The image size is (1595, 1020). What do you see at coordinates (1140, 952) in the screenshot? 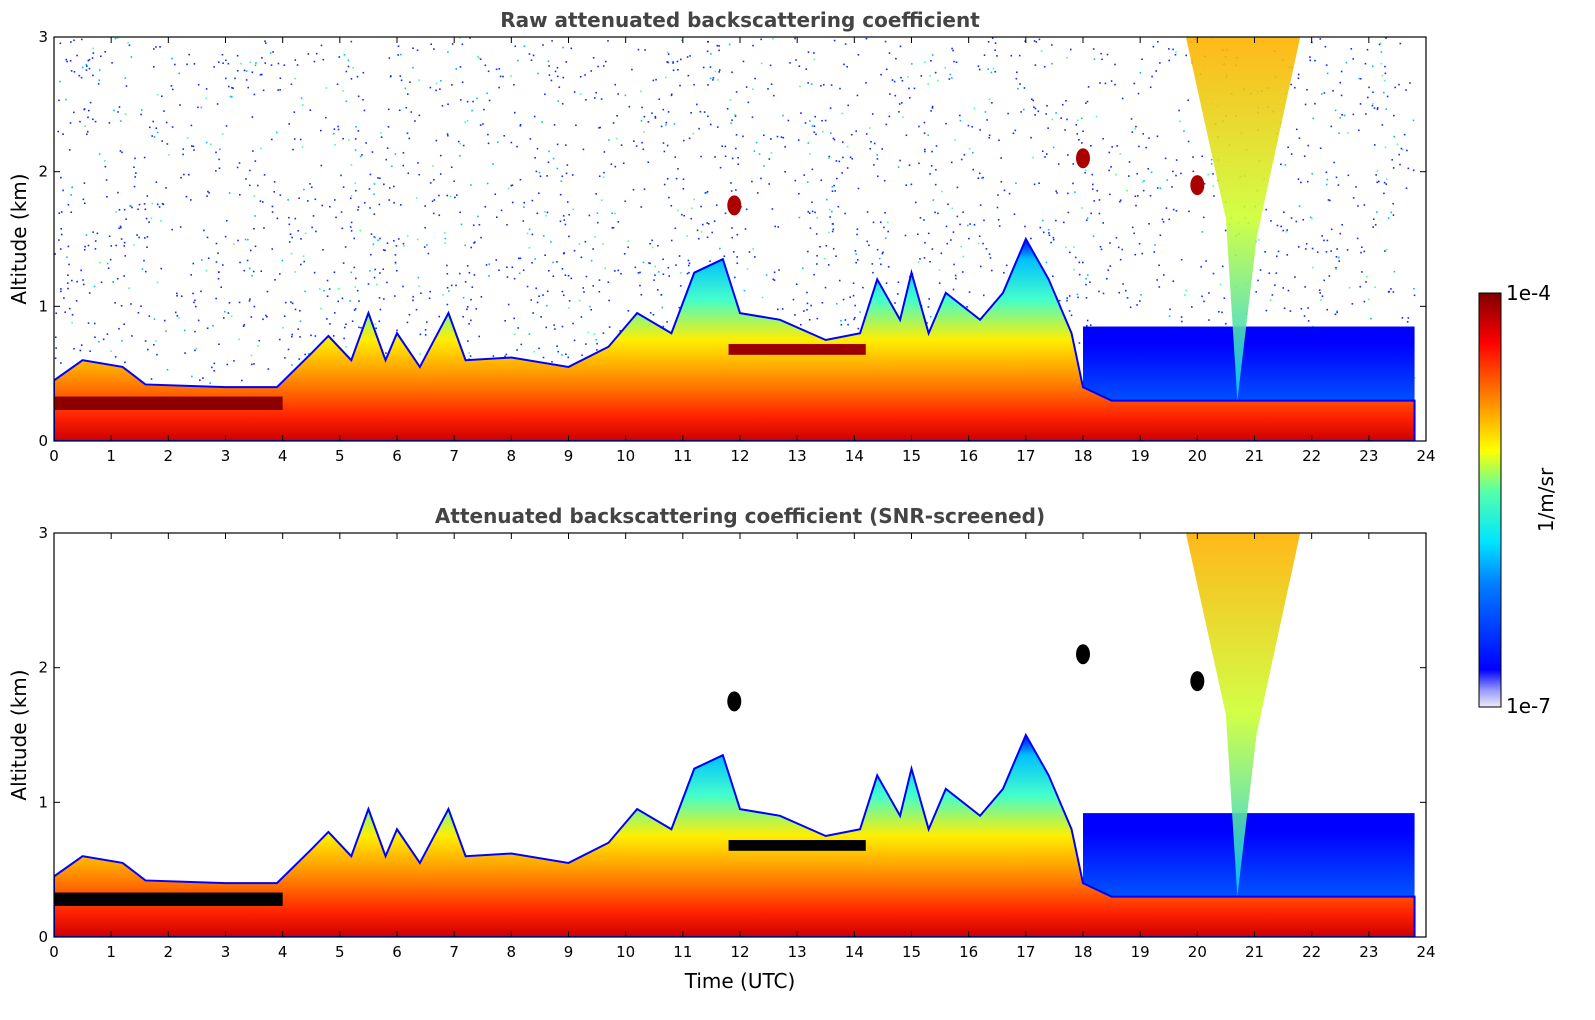
I see `x-tick-label: 19` at bounding box center [1140, 952].